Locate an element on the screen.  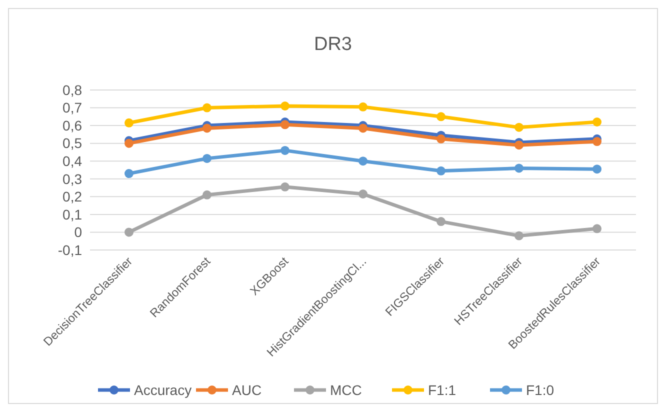
y-tick-label: -0,1 is located at coordinates (70, 250).